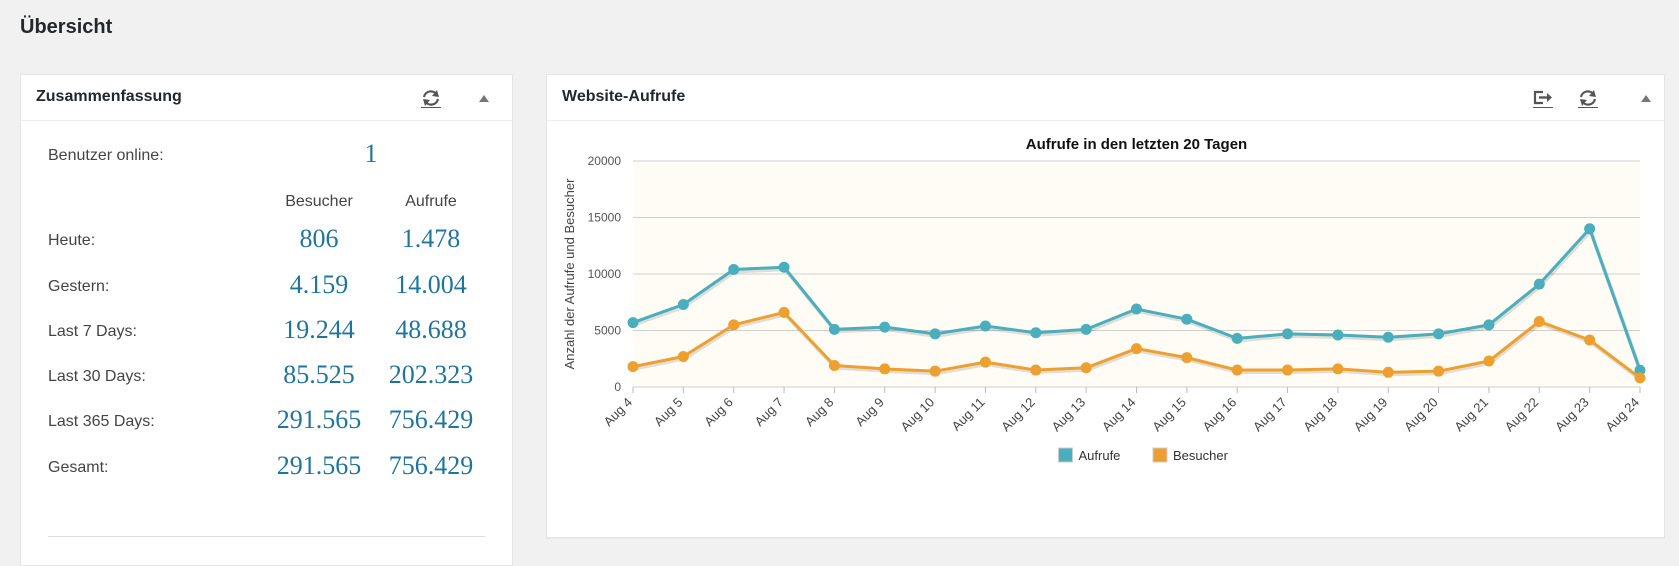  Describe the element at coordinates (371, 153) in the screenshot. I see `online-value: 1` at that location.